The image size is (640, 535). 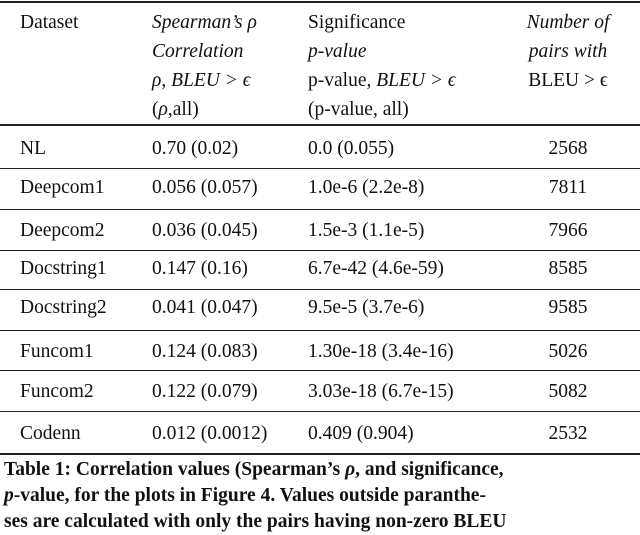 I want to click on header-line: BLEU > ϵ, so click(x=568, y=80).